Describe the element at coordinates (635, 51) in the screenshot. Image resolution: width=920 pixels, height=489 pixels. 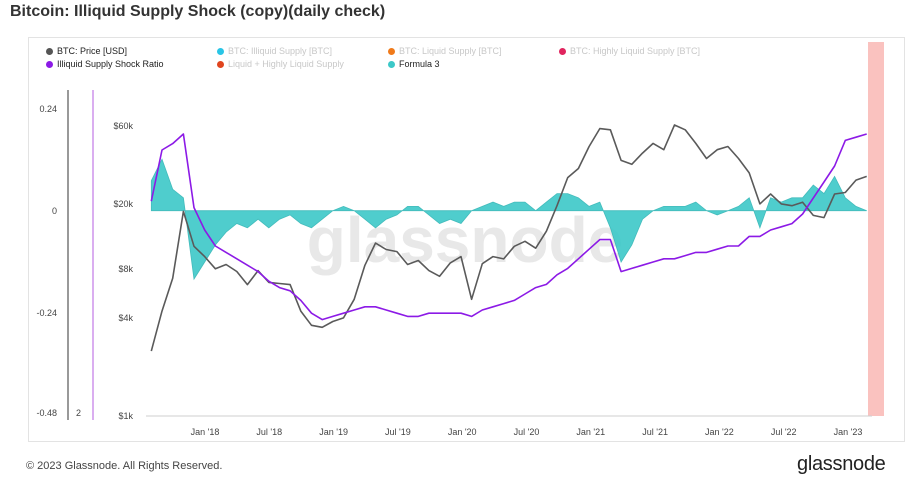
I see `legend-label: BTC: Highly Liquid Supply [BTC]` at that location.